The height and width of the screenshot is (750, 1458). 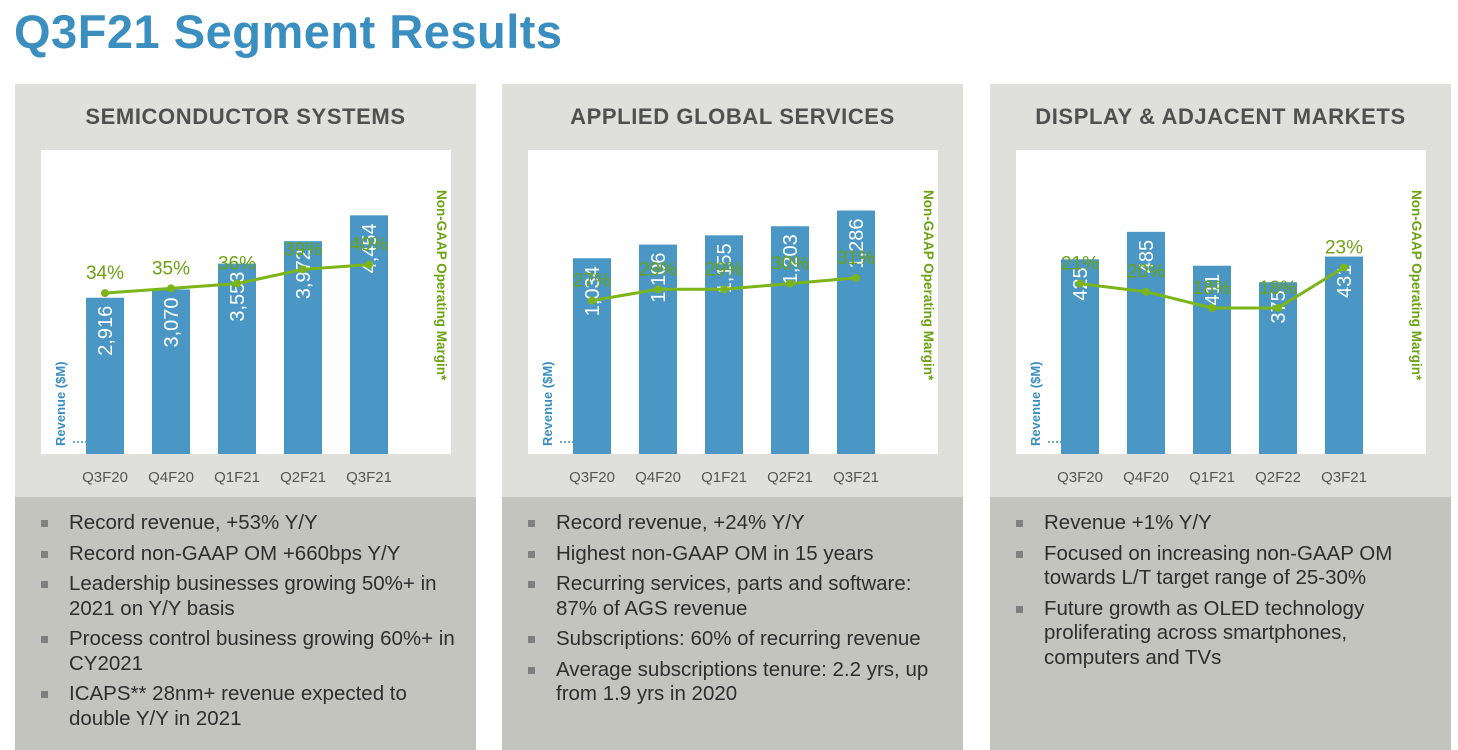 I want to click on bullet-item: Revenue +1% Y/Y, so click(x=1229, y=523).